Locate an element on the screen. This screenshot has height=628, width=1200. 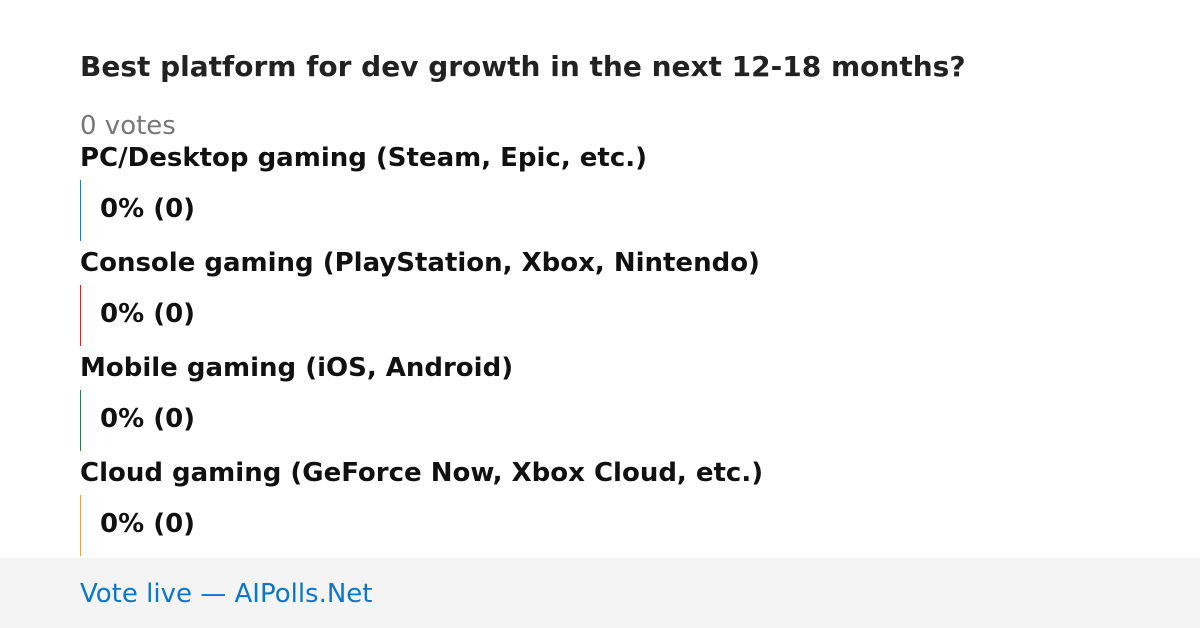
option-label: Mobile gaming (iOS, Android) is located at coordinates (297, 368).